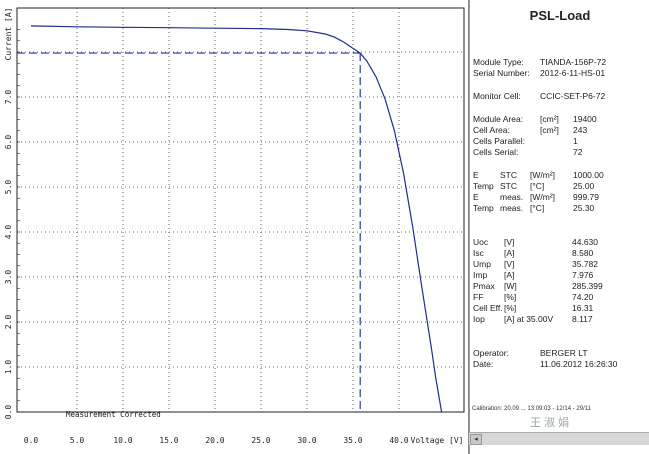  Describe the element at coordinates (476, 439) in the screenshot. I see `scroll-left-icon: ◂` at that location.